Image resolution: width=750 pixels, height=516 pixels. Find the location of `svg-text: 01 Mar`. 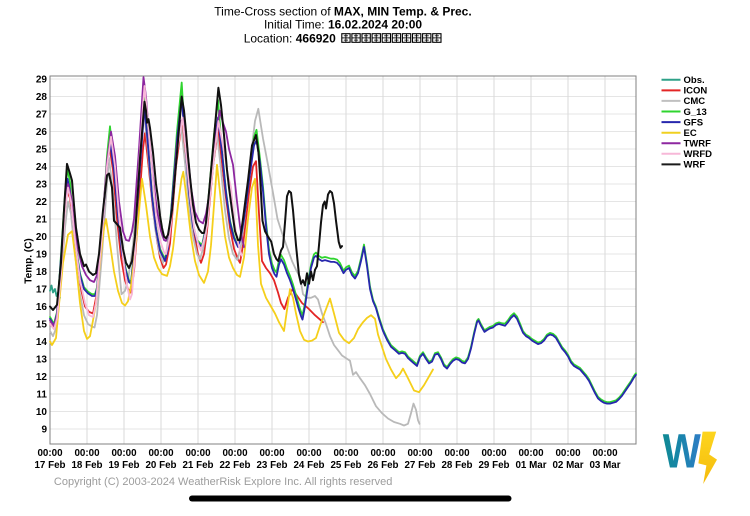

svg-text: 01 Mar is located at coordinates (530, 465).